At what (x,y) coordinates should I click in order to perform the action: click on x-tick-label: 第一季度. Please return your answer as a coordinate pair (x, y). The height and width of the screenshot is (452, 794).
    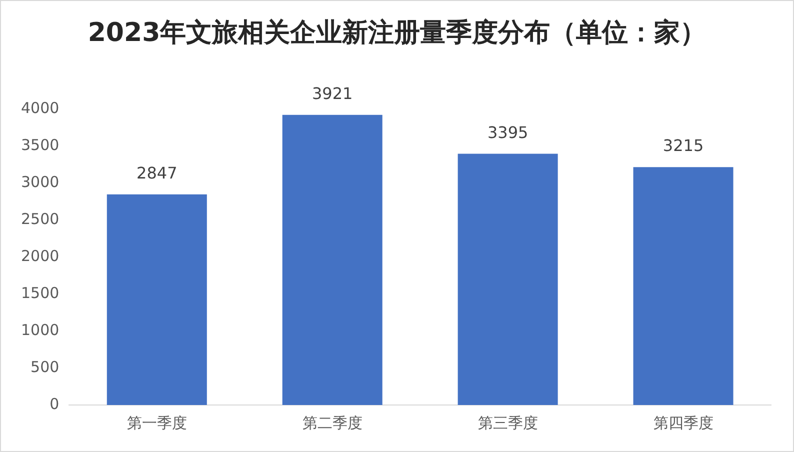
    Looking at the image, I should click on (156, 423).